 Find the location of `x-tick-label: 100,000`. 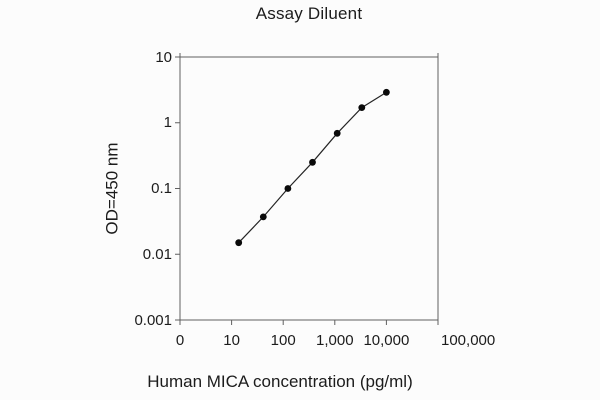

x-tick-label: 100,000 is located at coordinates (468, 340).